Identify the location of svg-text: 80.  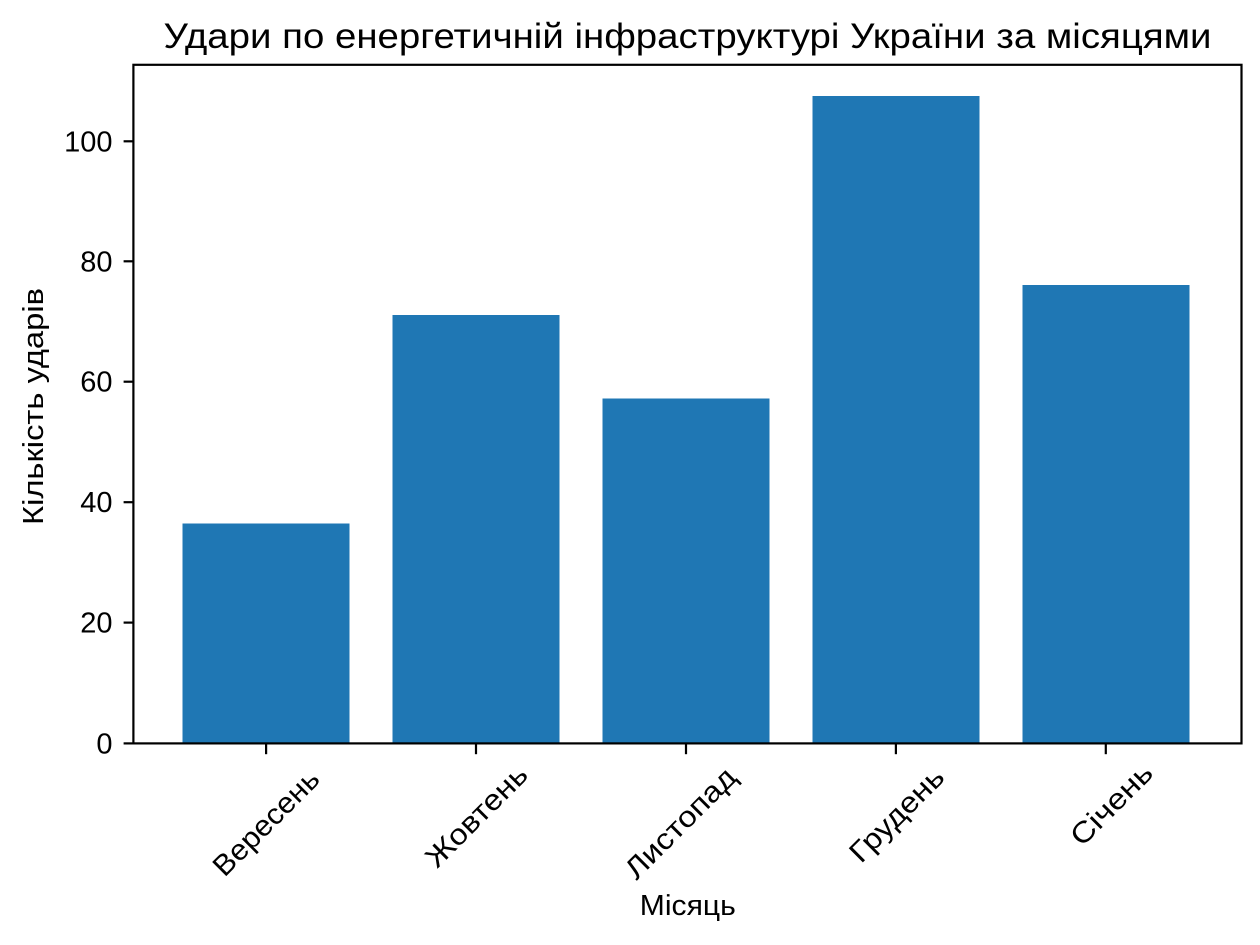
(96, 262).